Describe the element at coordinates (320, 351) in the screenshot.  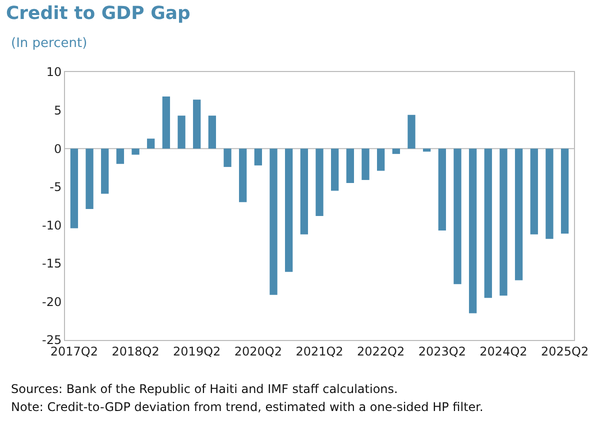
I see `x-tick-label: 2021Q2` at that location.